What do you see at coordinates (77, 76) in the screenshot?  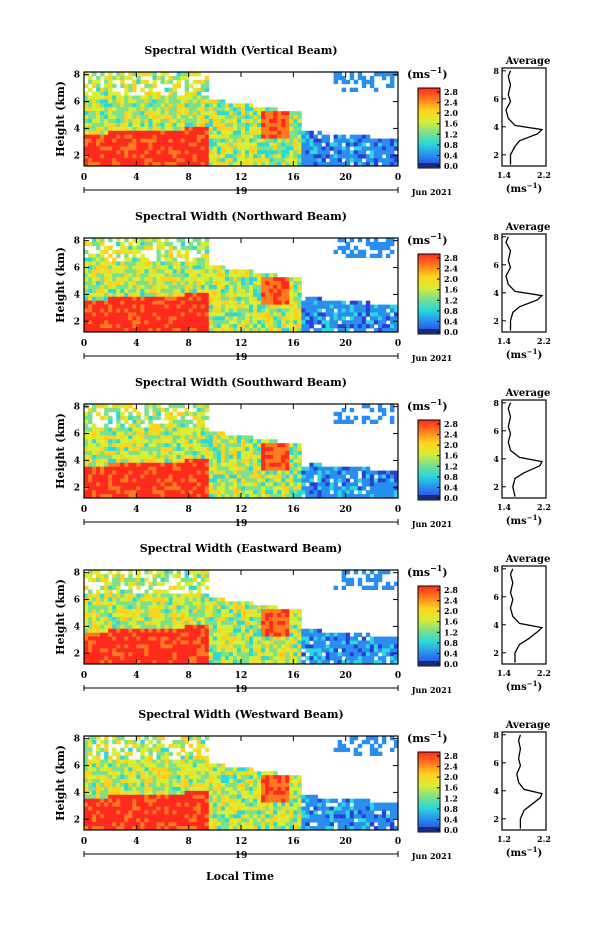 I see `y-tick-label: 8` at bounding box center [77, 76].